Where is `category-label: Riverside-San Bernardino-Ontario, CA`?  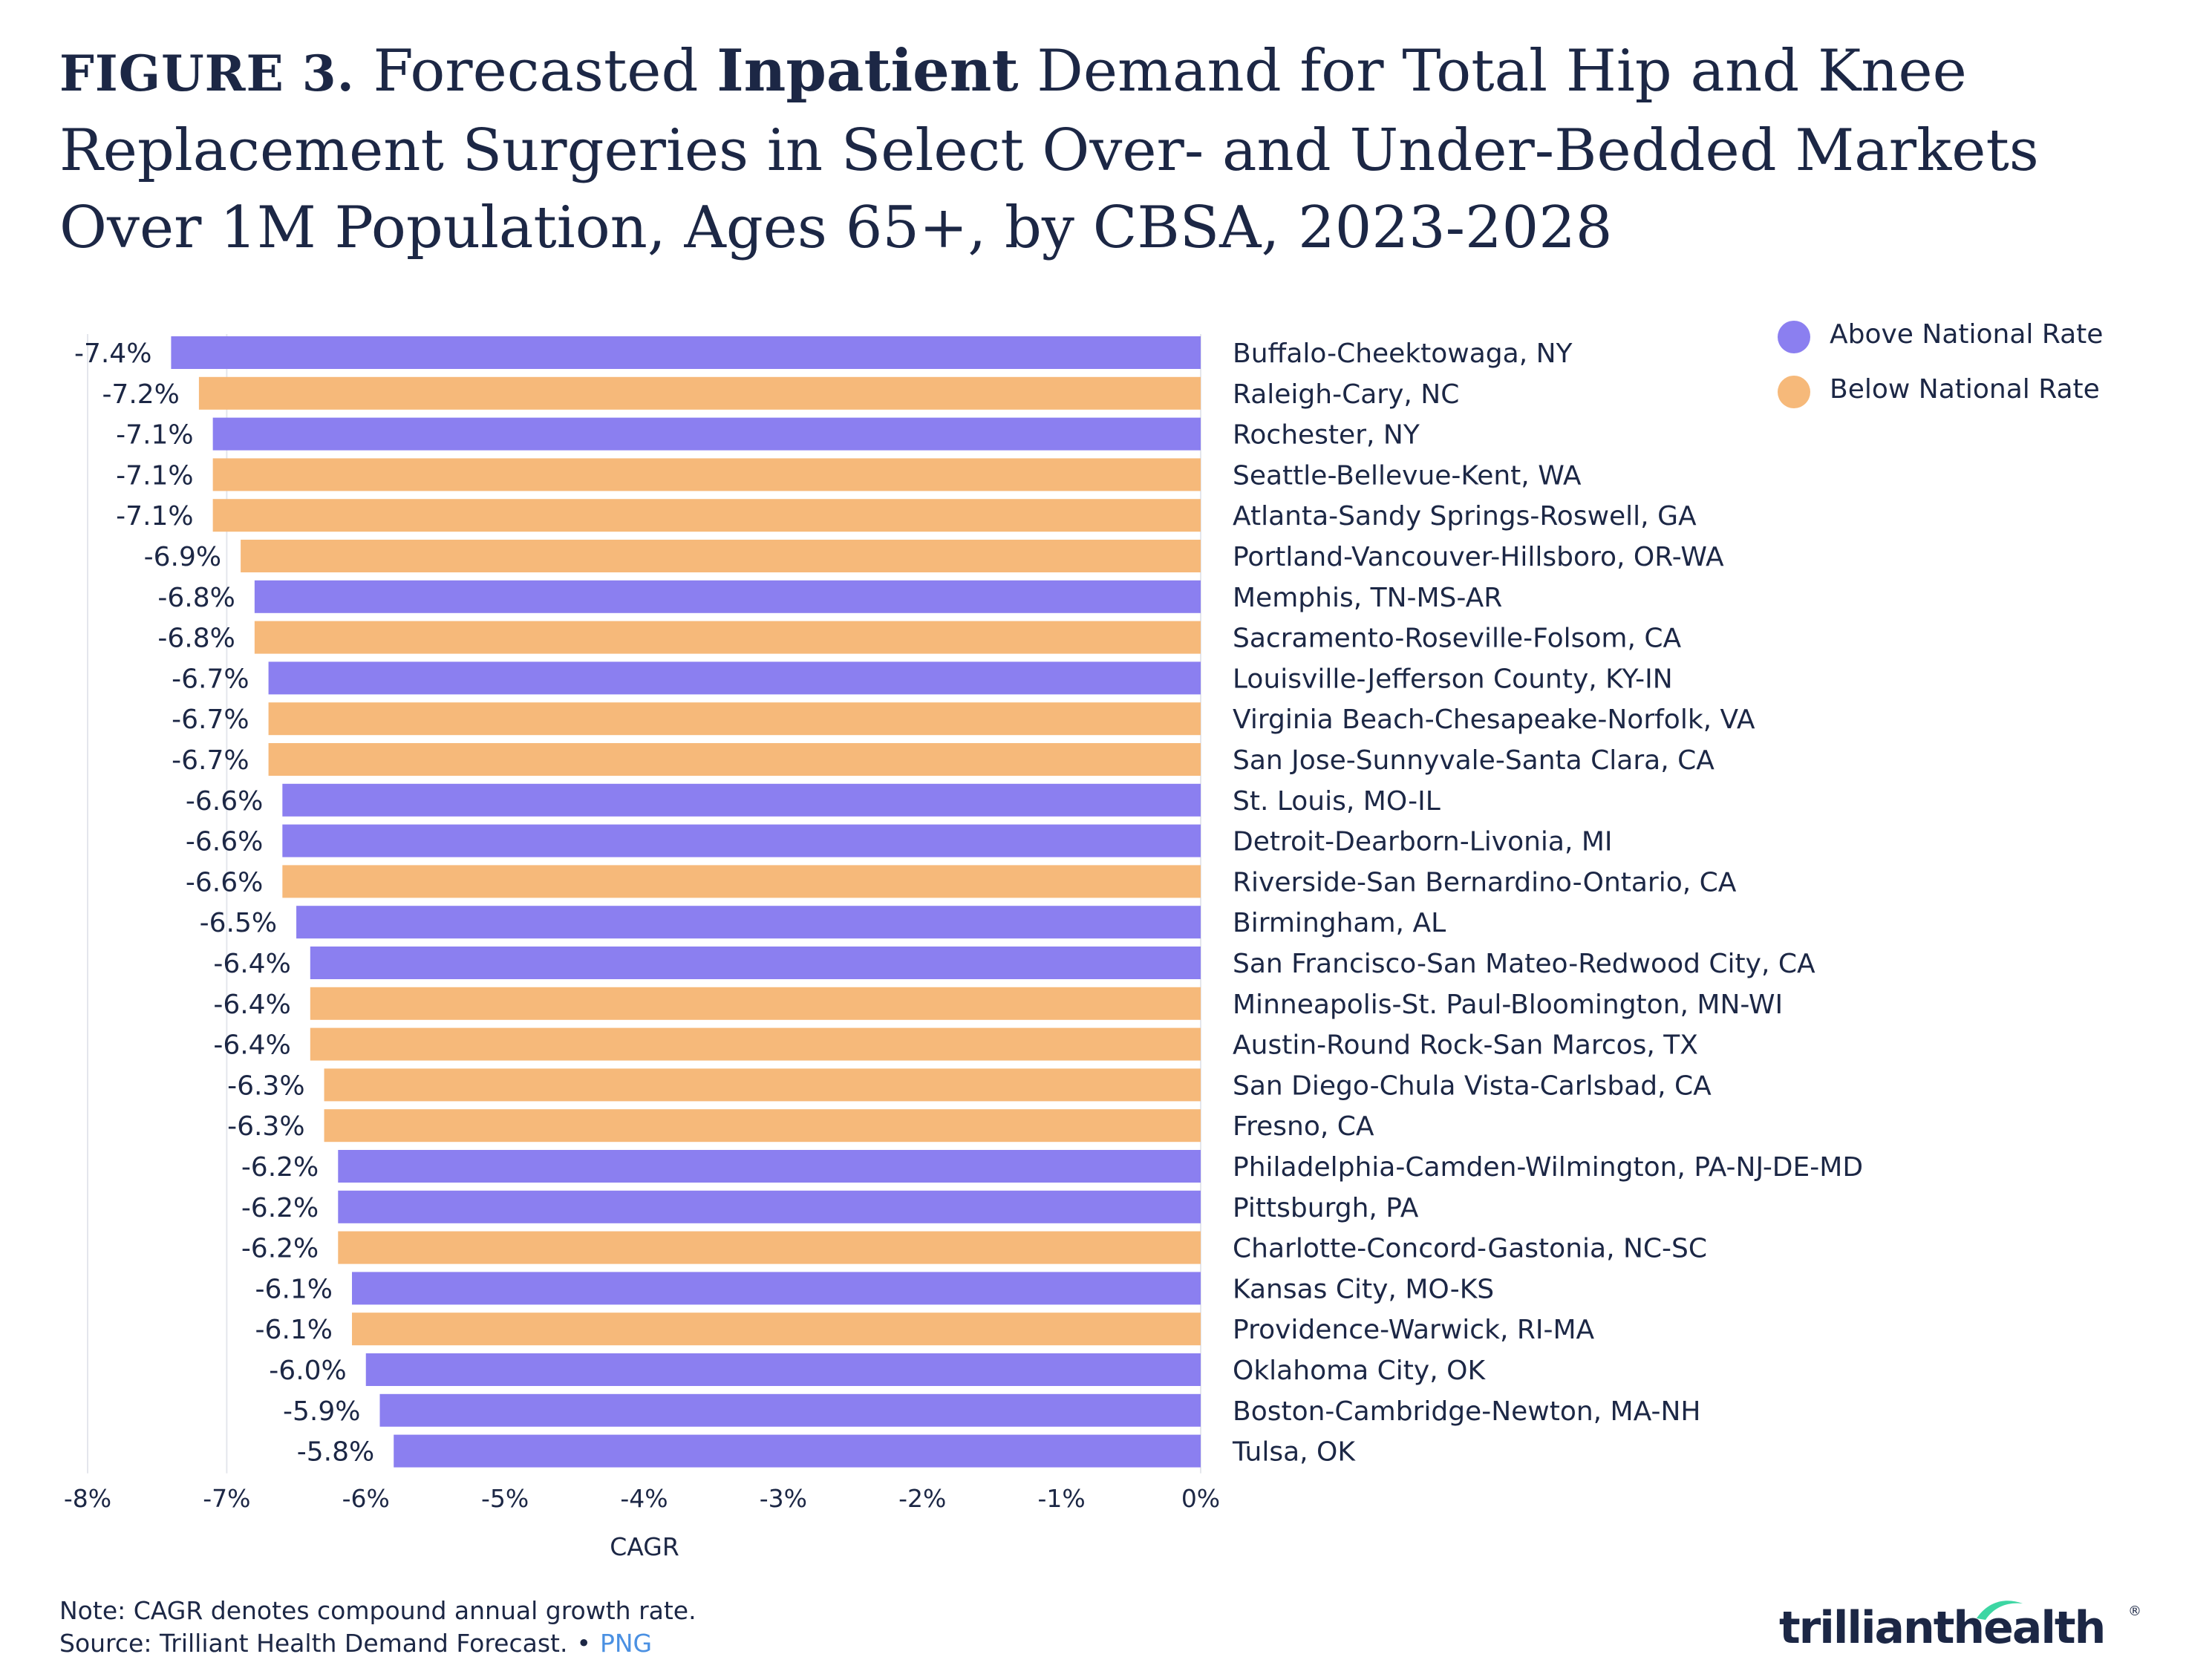 category-label: Riverside-San Bernardino-Ontario, CA is located at coordinates (1485, 882).